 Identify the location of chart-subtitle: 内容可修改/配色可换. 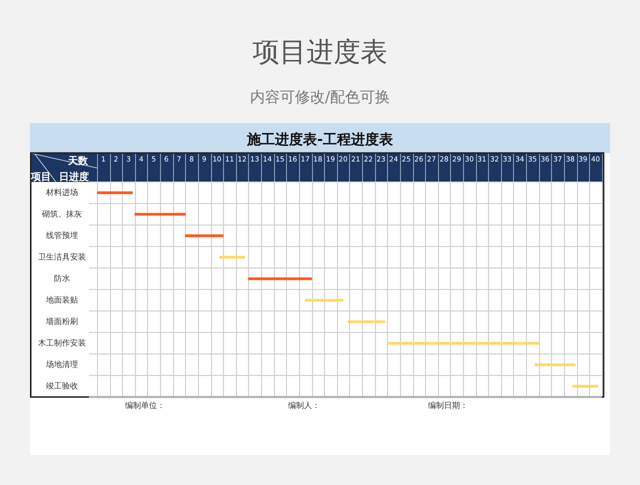
(320, 97).